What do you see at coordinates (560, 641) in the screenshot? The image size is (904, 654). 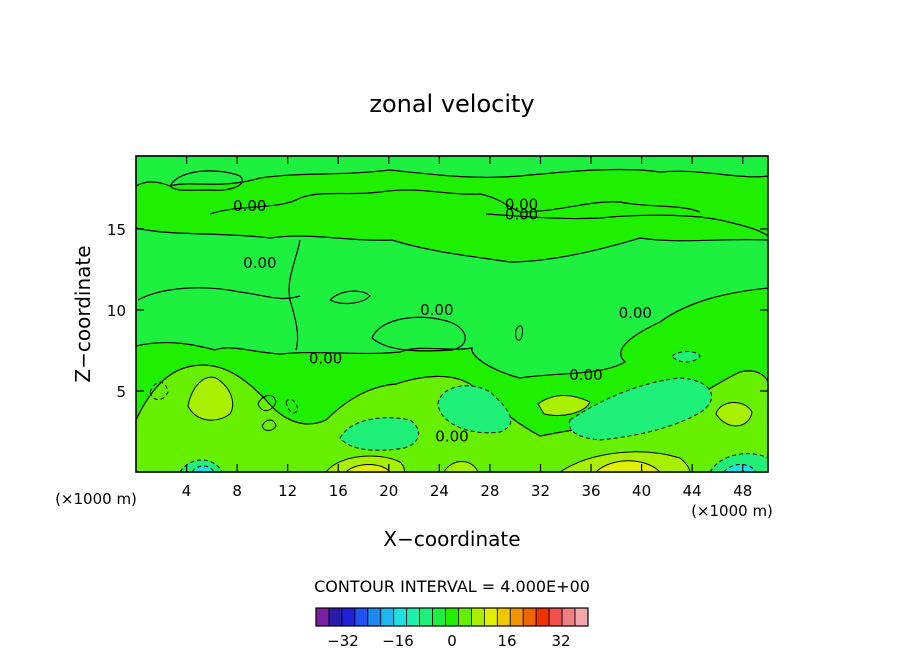 I see `colorbar-tick-label: 32` at bounding box center [560, 641].